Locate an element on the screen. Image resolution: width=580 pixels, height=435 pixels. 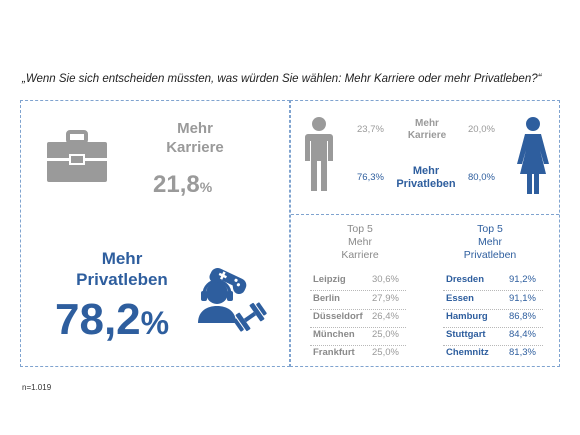
right-panel-divider is located at coordinates (425, 214).